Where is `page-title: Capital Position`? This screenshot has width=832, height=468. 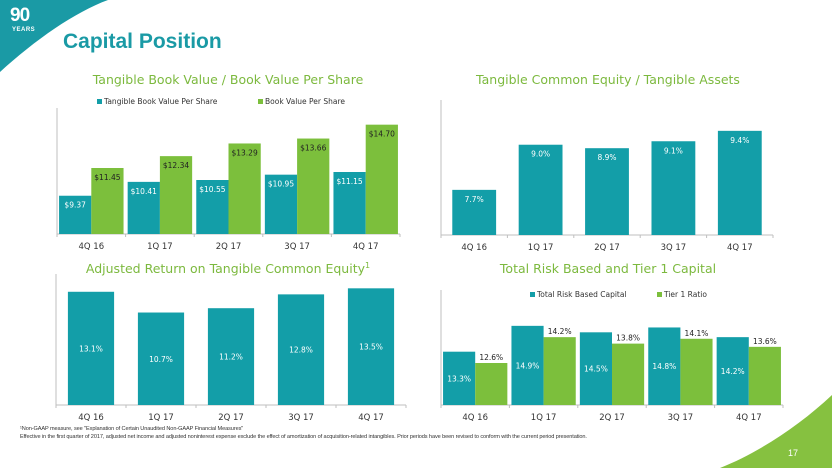
page-title: Capital Position is located at coordinates (142, 41).